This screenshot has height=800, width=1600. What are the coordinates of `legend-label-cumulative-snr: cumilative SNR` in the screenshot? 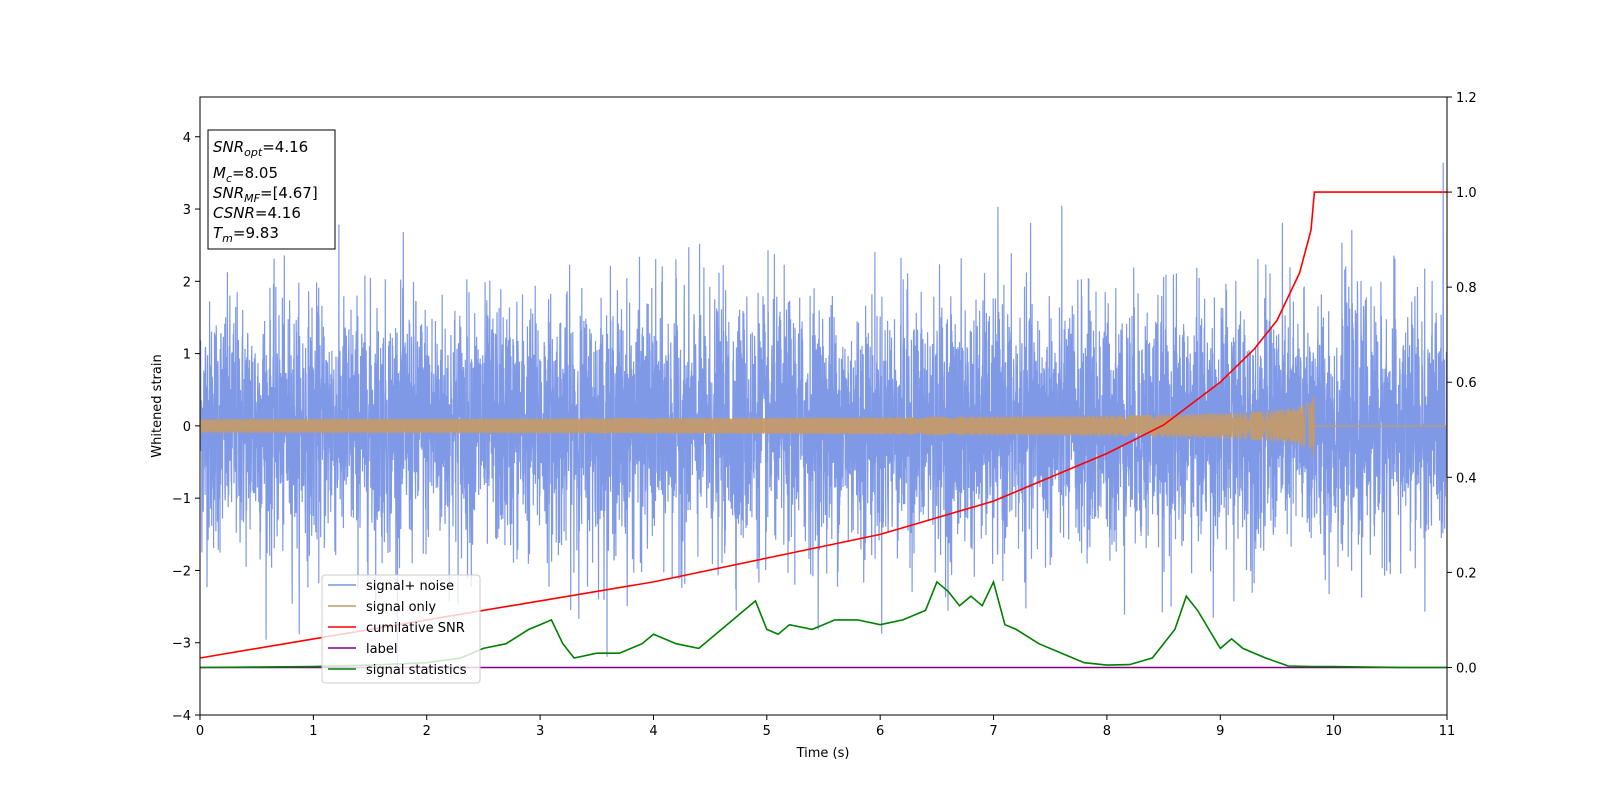 It's located at (415, 628).